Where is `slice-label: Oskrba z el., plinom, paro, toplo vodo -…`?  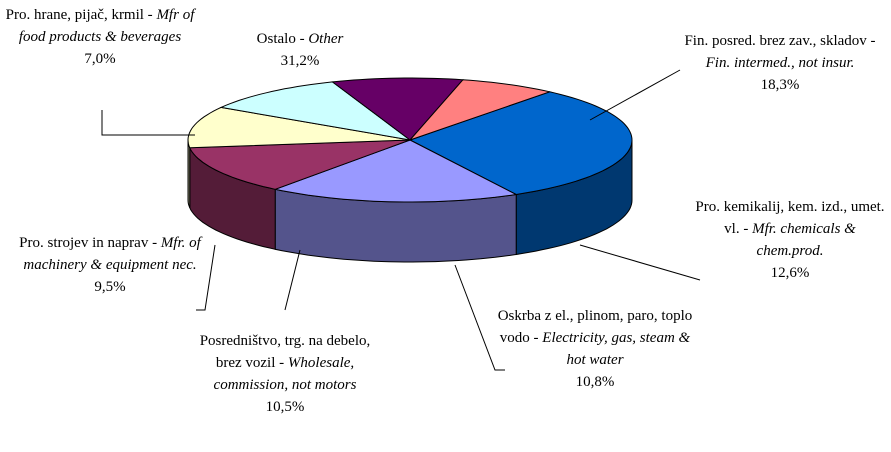 slice-label: Oskrba z el., plinom, paro, toplo vodo -… is located at coordinates (595, 349).